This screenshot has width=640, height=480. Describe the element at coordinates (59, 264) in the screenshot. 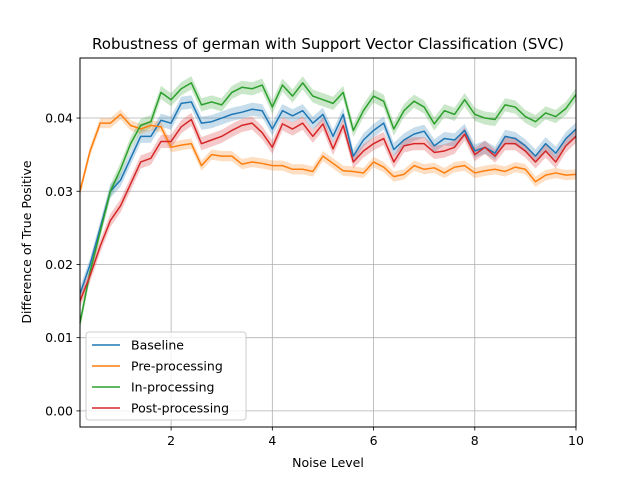

I see `y-tick-label: 0.02` at that location.